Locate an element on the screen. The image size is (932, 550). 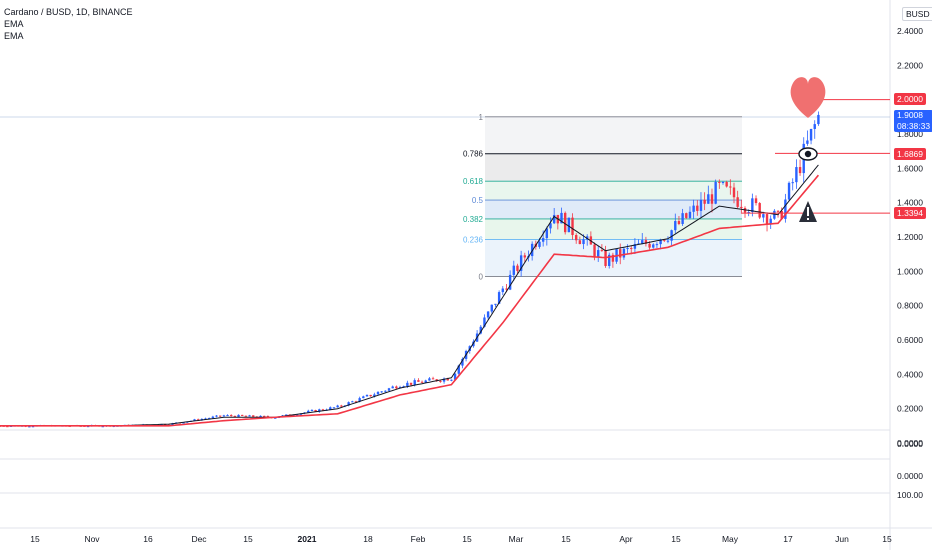
time-tick-label: Nov is located at coordinates (92, 539).